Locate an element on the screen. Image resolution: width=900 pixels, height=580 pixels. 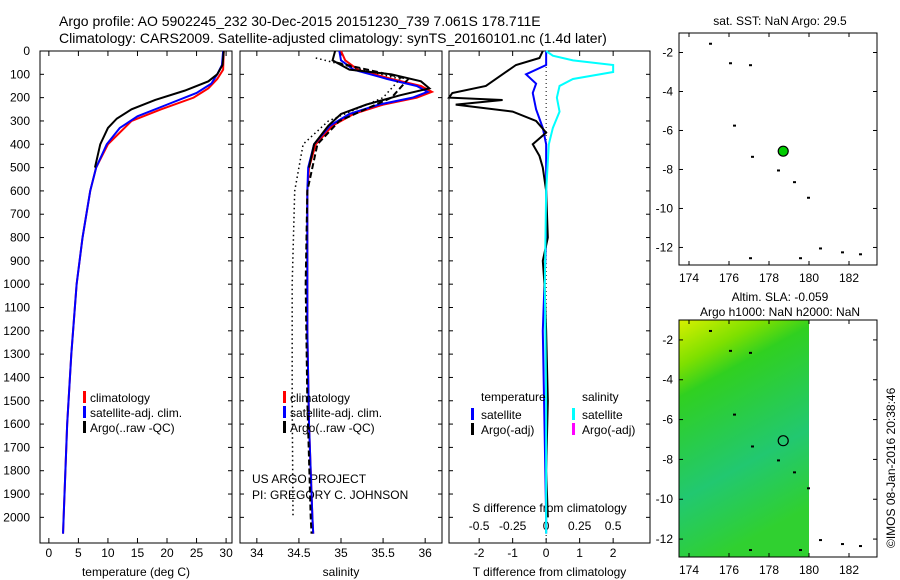
series-argo-dashed is located at coordinates (357, 297).